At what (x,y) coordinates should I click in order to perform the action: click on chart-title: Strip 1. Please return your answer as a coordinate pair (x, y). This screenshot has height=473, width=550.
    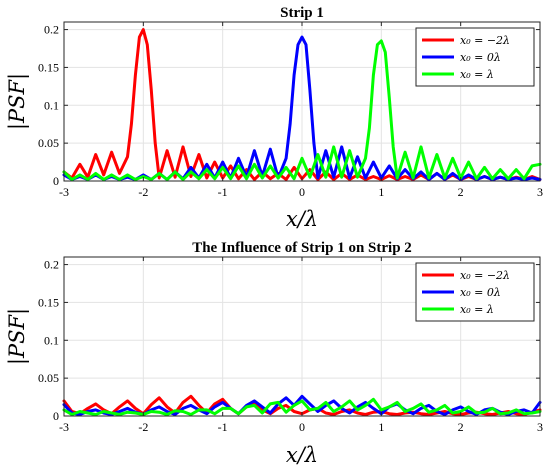
    Looking at the image, I should click on (302, 13).